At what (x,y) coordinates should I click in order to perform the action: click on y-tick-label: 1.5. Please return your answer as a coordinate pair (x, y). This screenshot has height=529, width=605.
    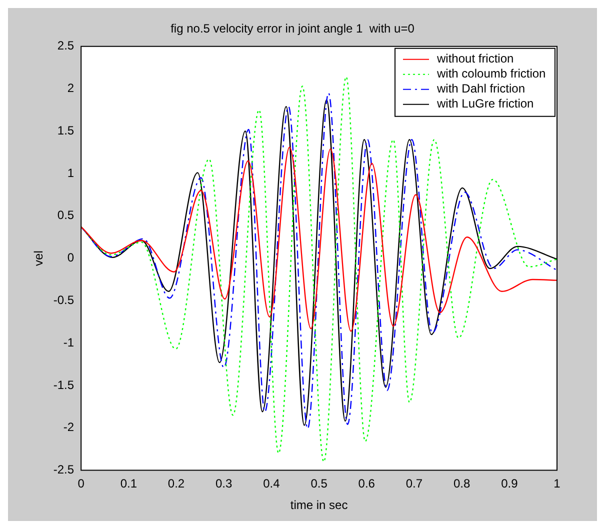
    Looking at the image, I should click on (65, 130).